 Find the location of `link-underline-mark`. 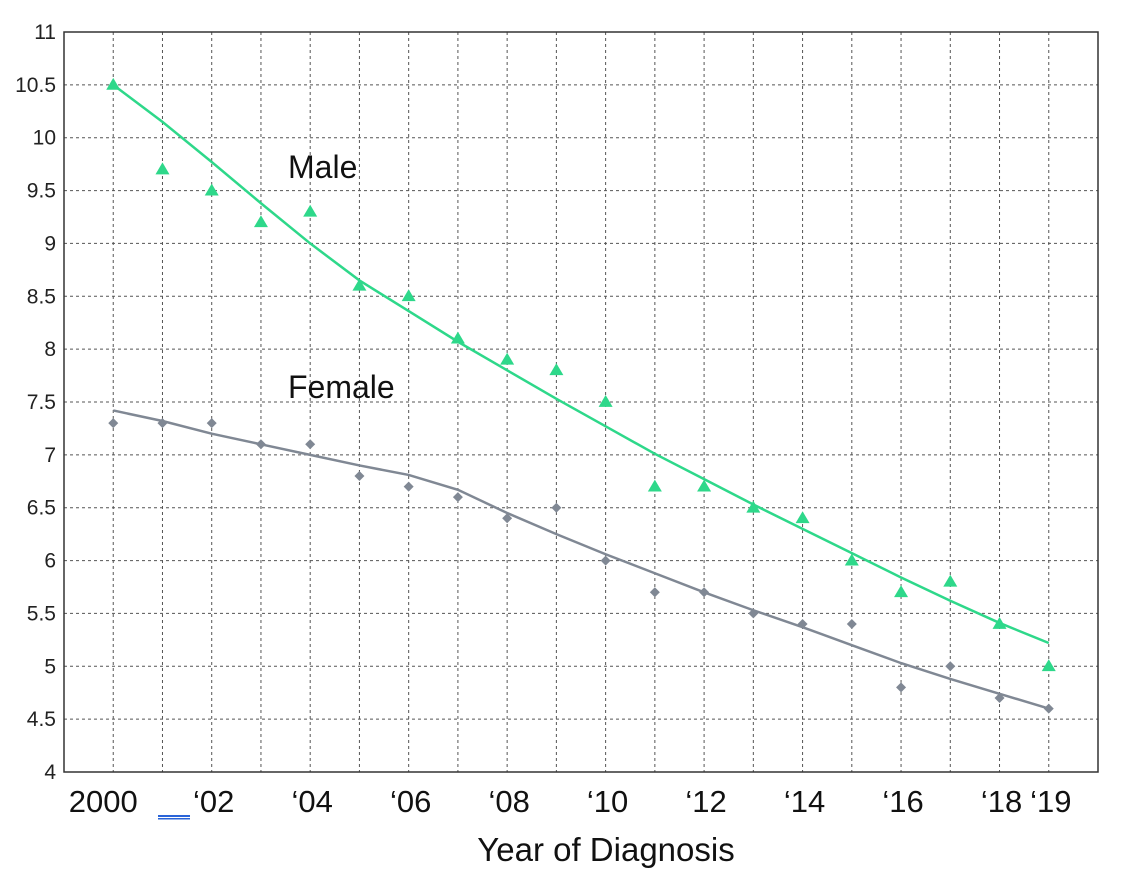

link-underline-mark is located at coordinates (174, 816).